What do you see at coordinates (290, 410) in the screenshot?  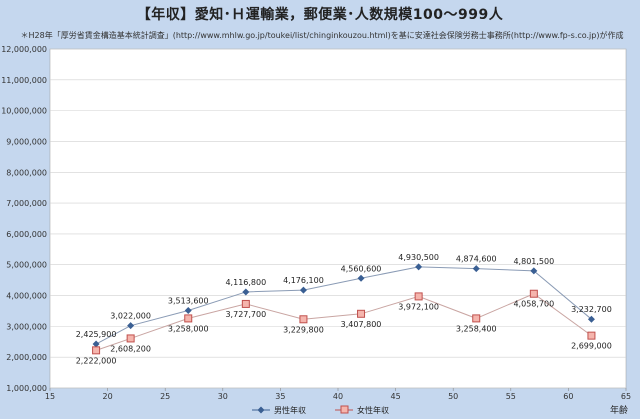 I see `legend-label-male: 男性年収` at bounding box center [290, 410].